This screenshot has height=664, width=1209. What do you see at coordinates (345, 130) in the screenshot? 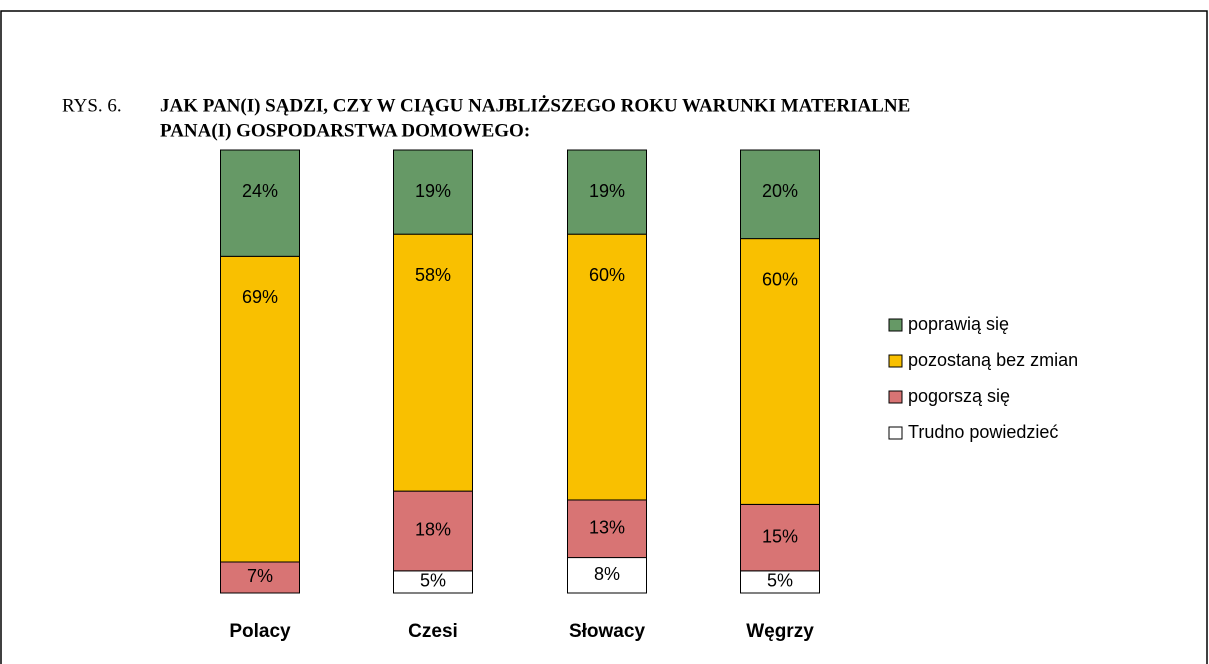
I see `chart-title: PANA(I) GOSPODARSTWA DOMOWEGO:` at bounding box center [345, 130].